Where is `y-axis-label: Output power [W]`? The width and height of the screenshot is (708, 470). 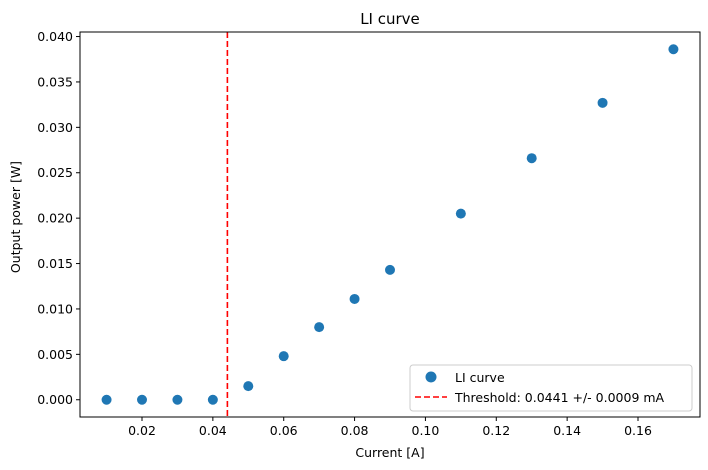 y-axis-label: Output power [W] is located at coordinates (15, 217).